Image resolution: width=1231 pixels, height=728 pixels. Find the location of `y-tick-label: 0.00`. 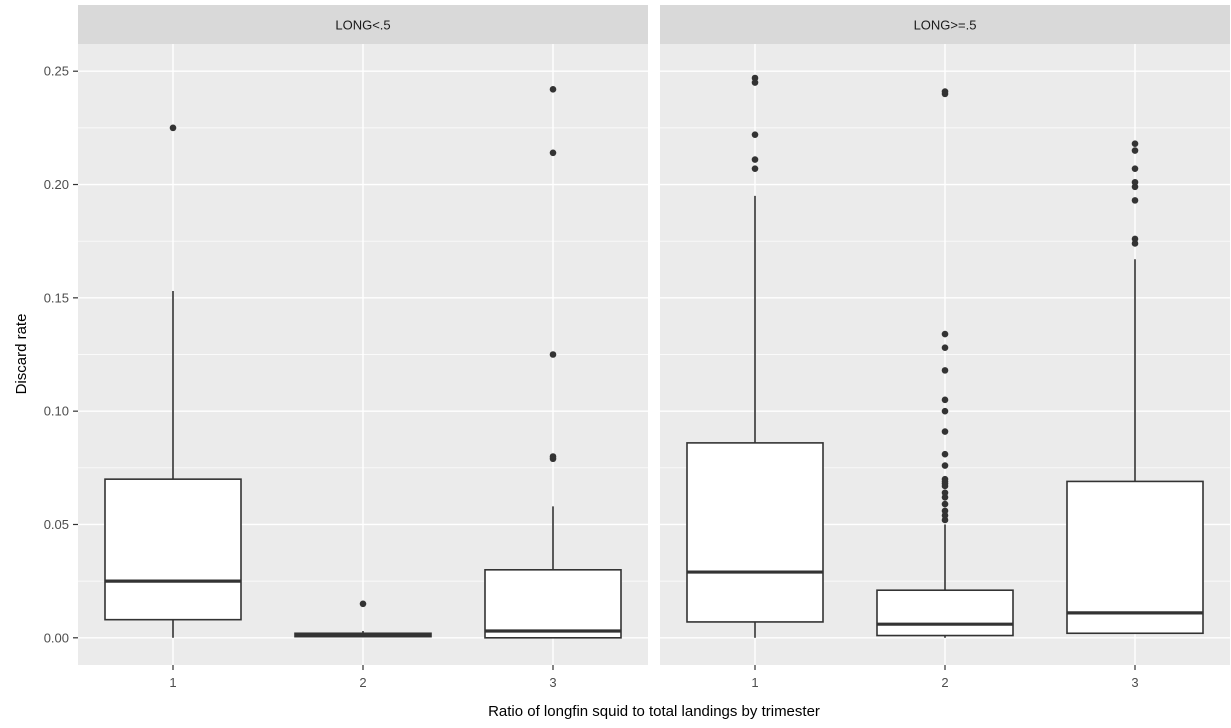

y-tick-label: 0.00 is located at coordinates (56, 637).